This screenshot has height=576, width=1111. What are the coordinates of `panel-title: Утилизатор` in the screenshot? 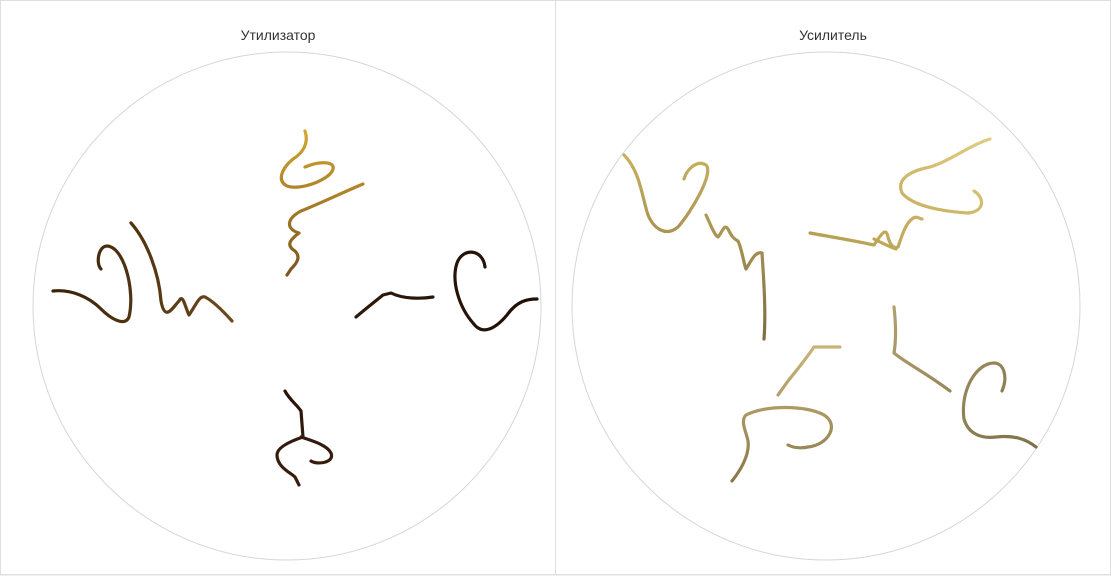 It's located at (278, 35).